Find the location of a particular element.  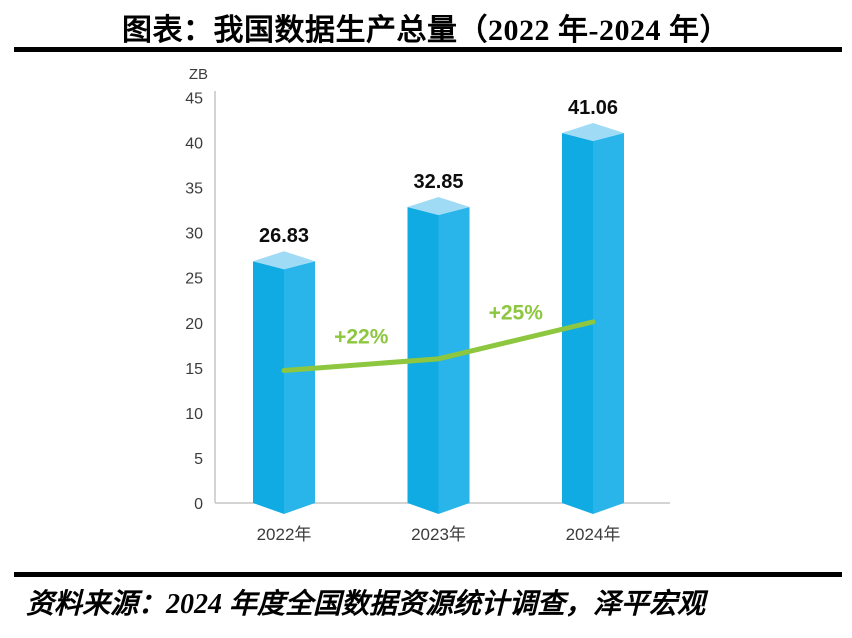

y-tick-label: 45 is located at coordinates (194, 99).